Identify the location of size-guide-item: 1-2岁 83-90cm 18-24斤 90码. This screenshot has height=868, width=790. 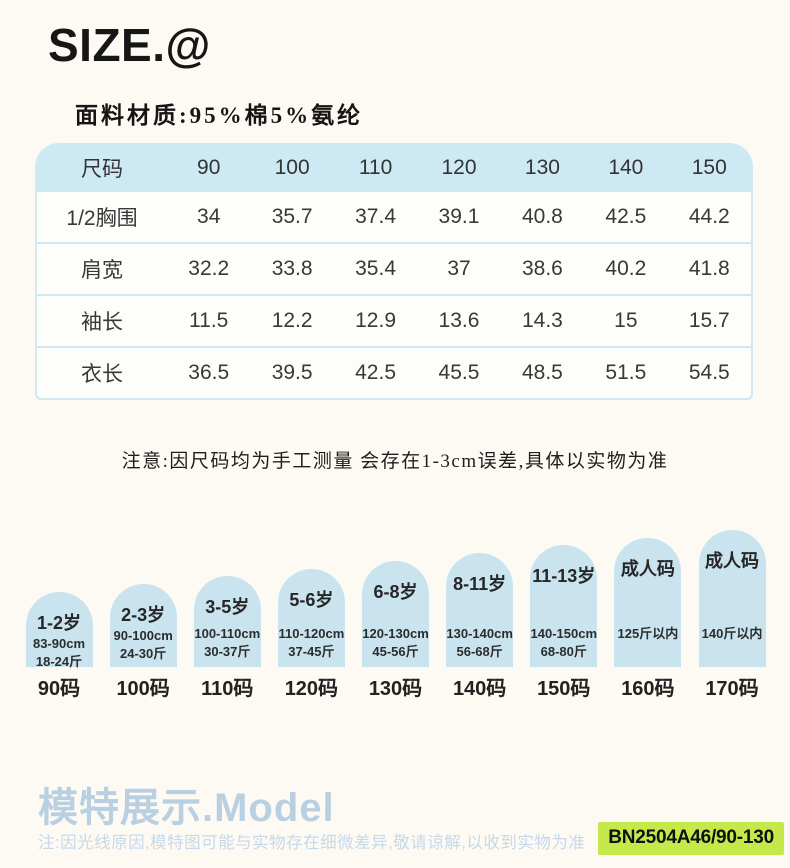
(59, 646).